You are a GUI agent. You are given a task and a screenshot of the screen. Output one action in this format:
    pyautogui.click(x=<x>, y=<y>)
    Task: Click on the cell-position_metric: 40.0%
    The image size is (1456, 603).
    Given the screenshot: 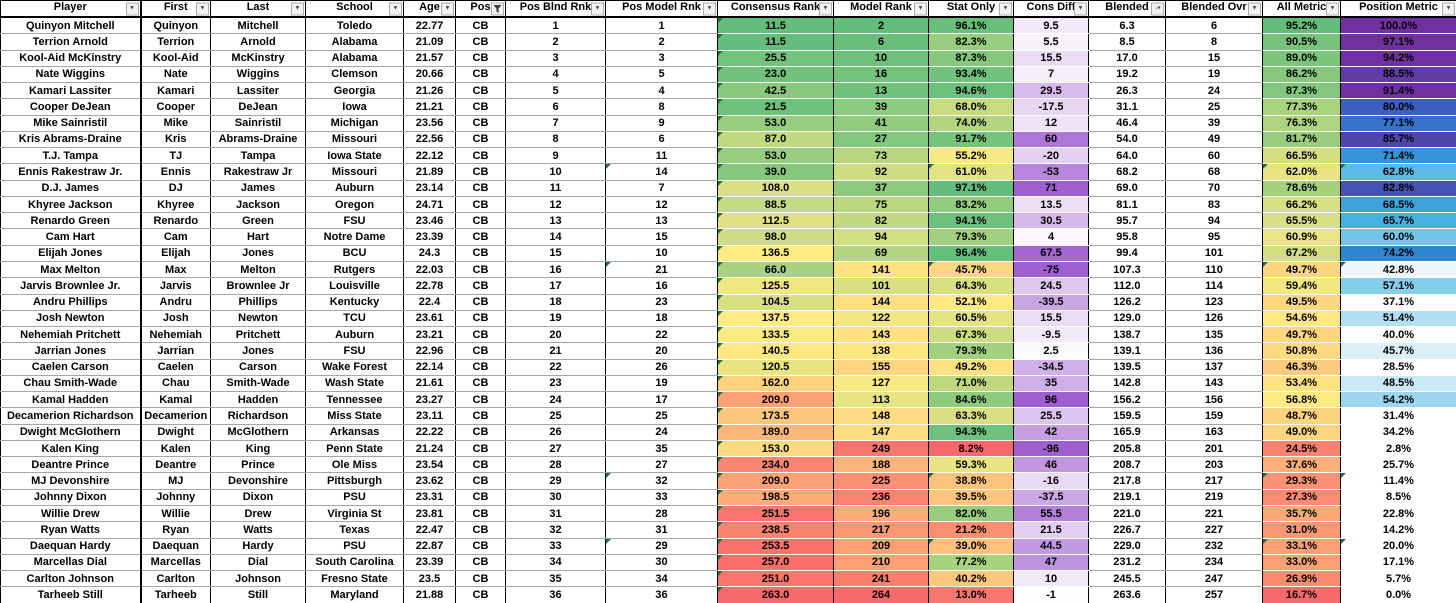 What is the action you would take?
    pyautogui.click(x=1398, y=335)
    